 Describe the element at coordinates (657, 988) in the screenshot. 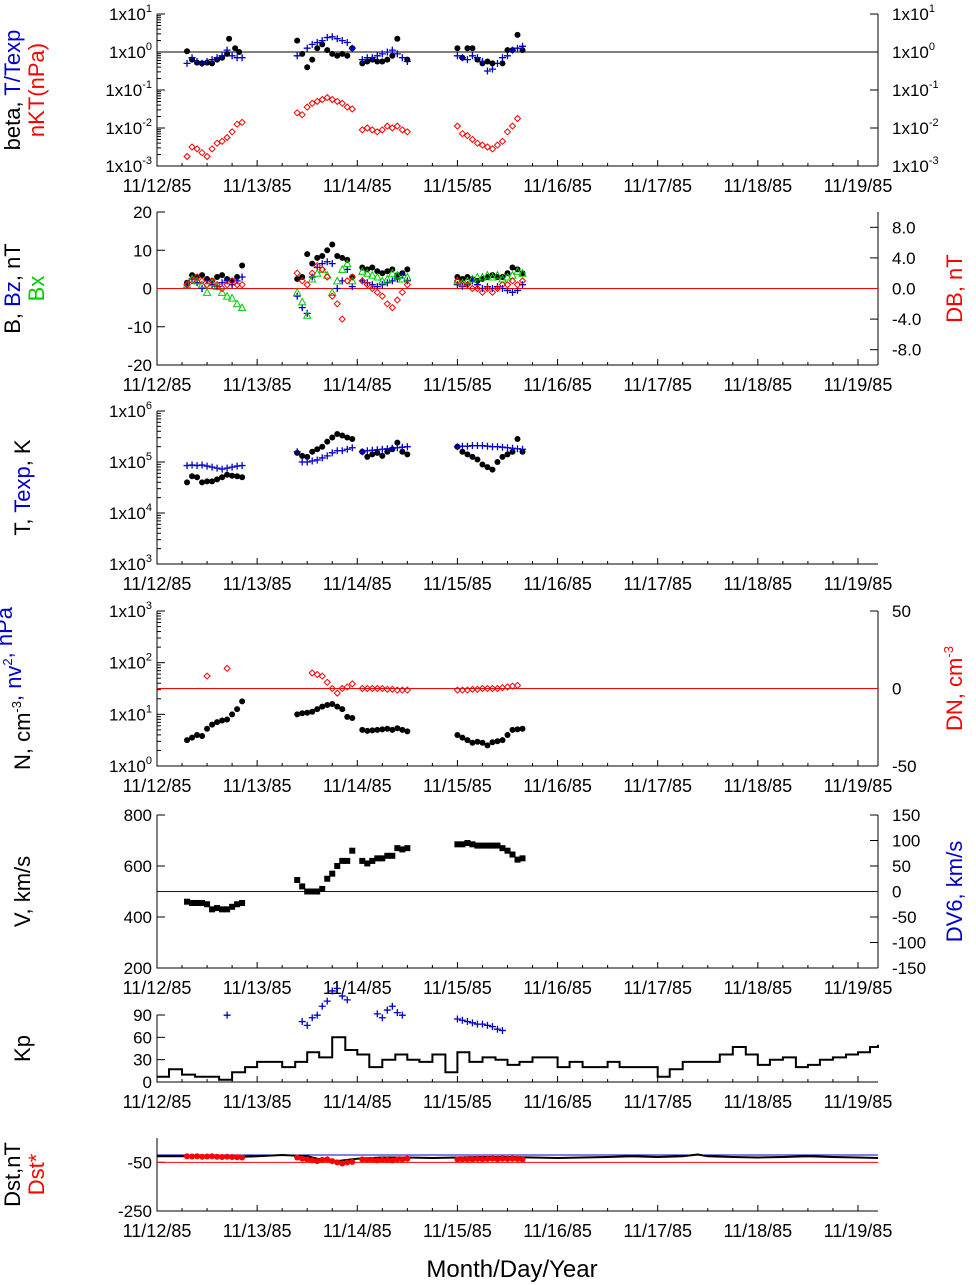

I see `x-tick-label: 11/17/85` at that location.